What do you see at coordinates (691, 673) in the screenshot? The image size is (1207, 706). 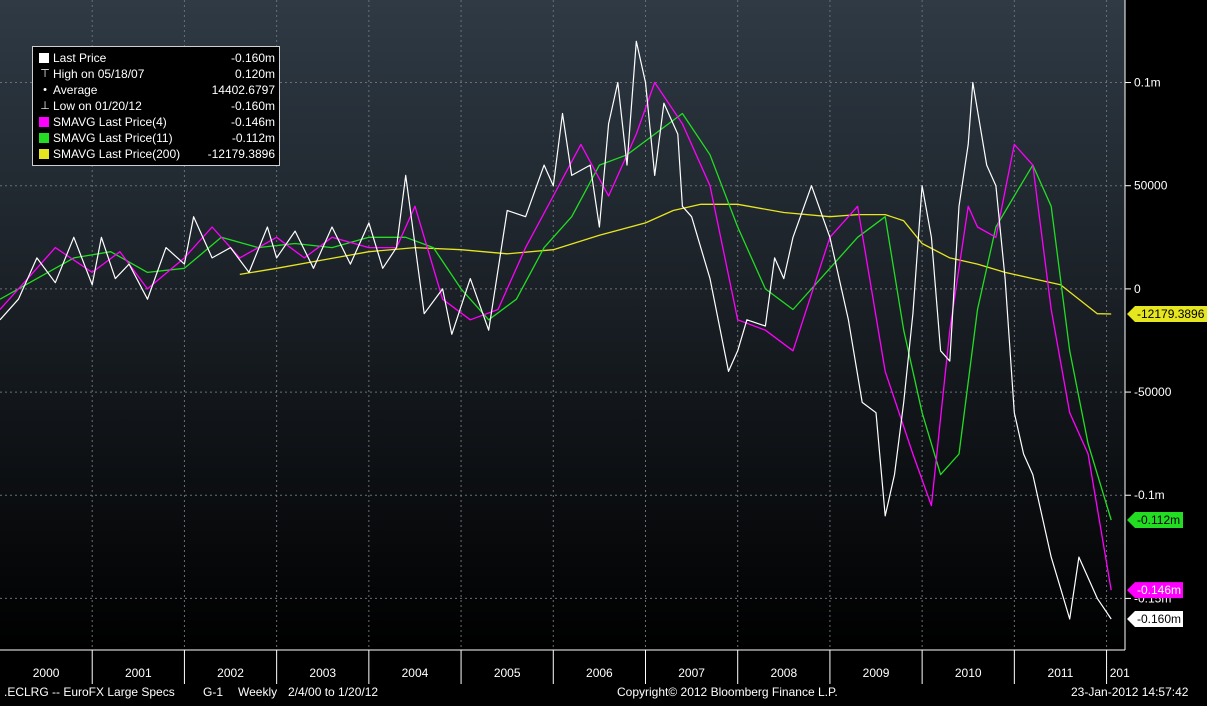 I see `x-tick-label: 2007` at bounding box center [691, 673].